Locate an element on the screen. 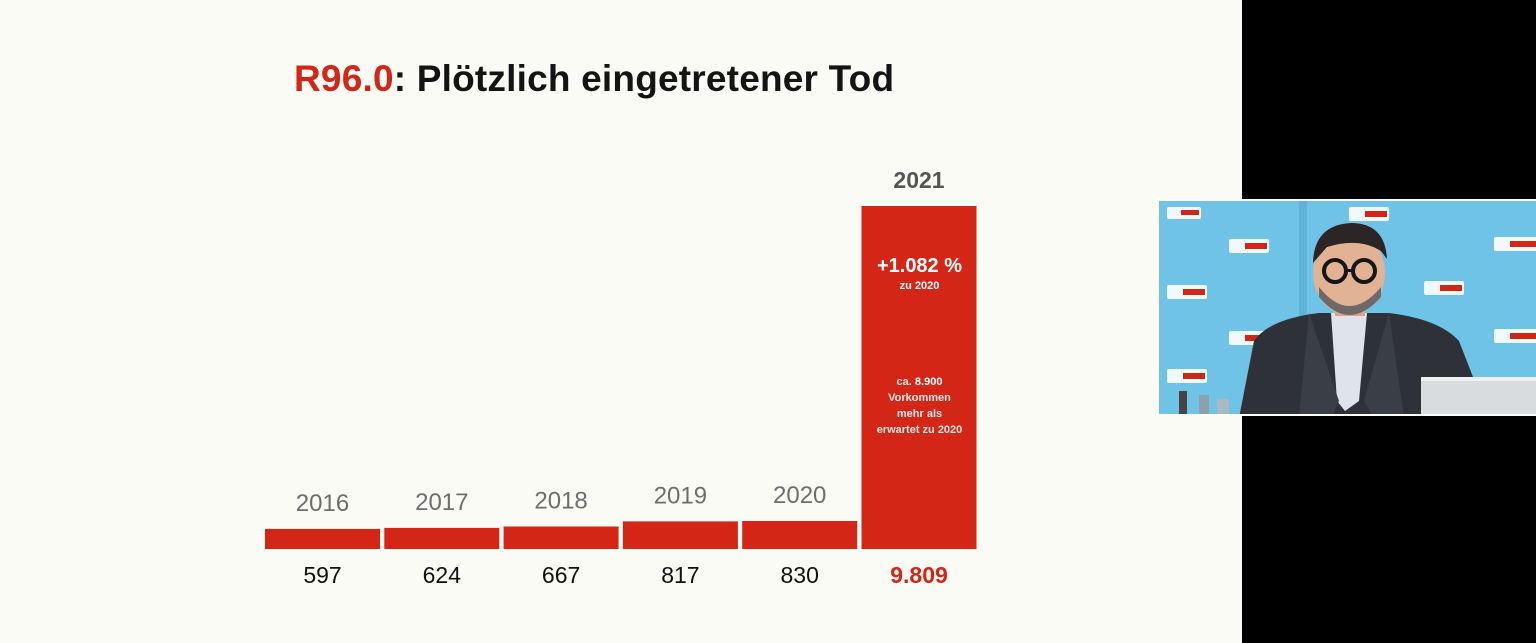 This screenshot has width=1536, height=643. bar-2018 is located at coordinates (561, 537).